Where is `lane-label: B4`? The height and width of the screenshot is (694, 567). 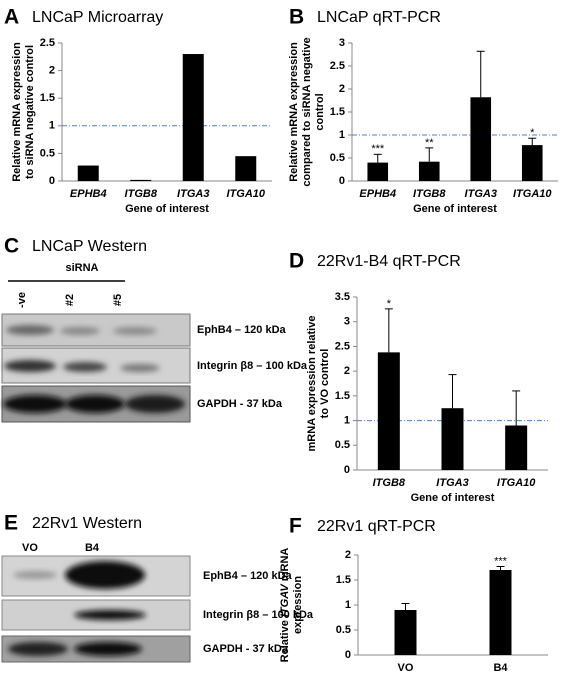 lane-label: B4 is located at coordinates (92, 548).